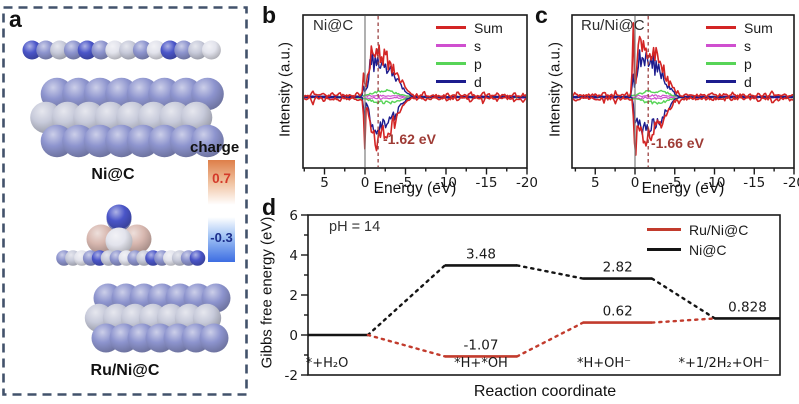 The height and width of the screenshot is (404, 799). Describe the element at coordinates (545, 391) in the screenshot. I see `panel-d-xlabel: Reaction coordinate` at that location.